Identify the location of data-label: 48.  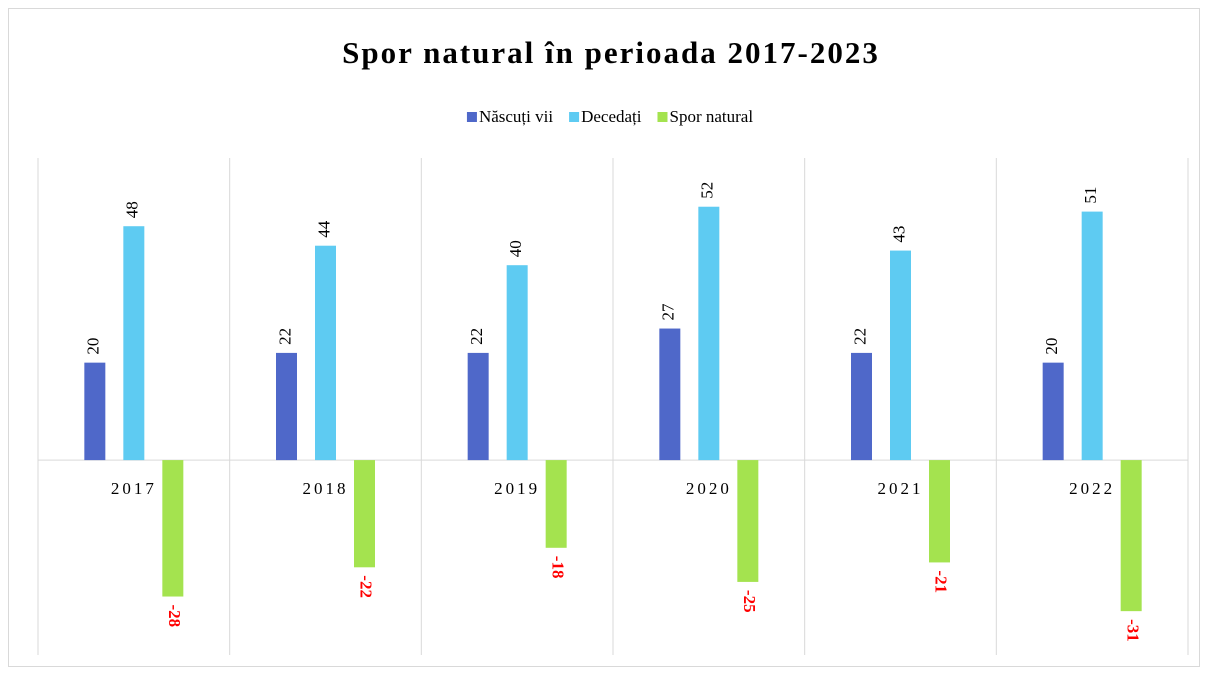
(132, 209).